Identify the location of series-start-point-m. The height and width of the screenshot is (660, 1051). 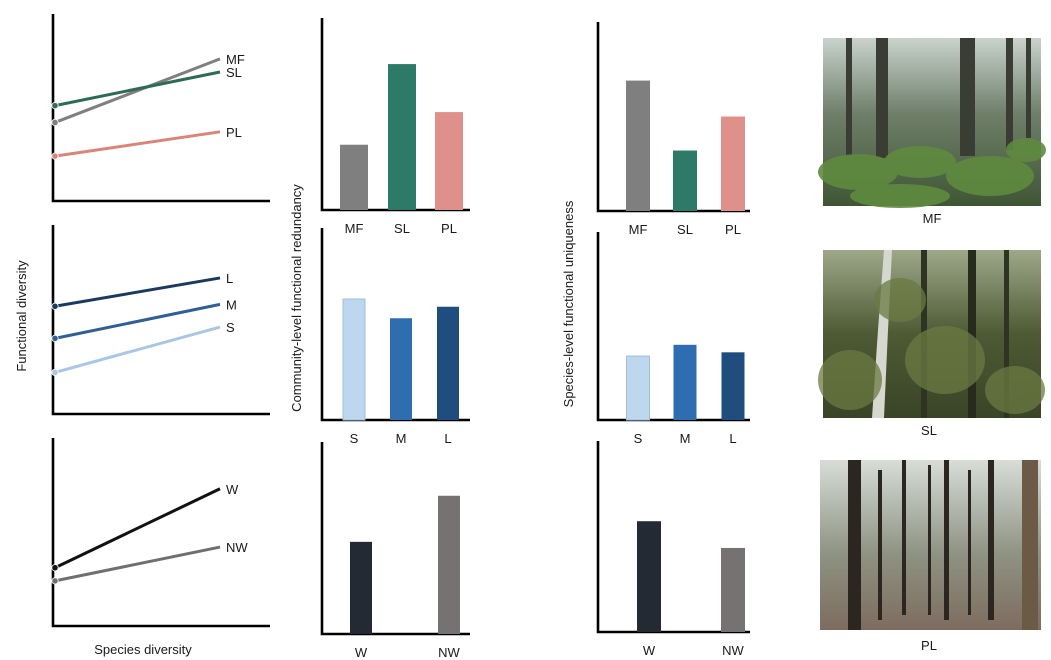
(55, 338).